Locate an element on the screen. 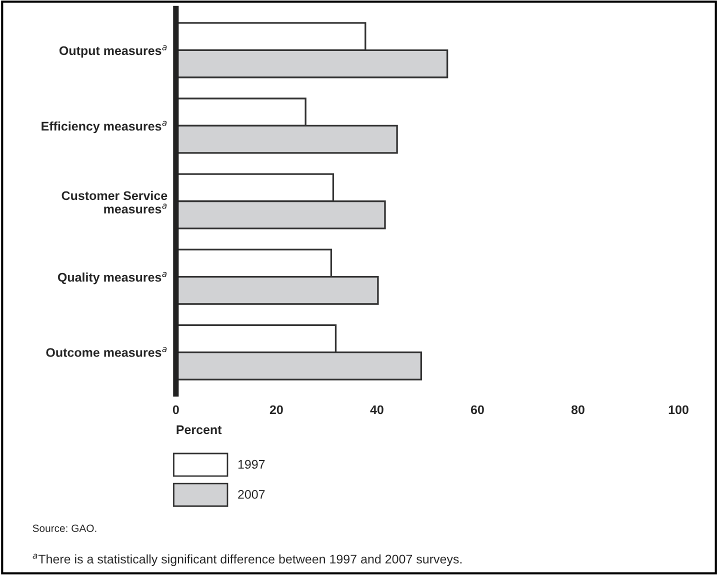 The height and width of the screenshot is (575, 718). y-tick-label: Quality measures$^{a}$ is located at coordinates (112, 278).